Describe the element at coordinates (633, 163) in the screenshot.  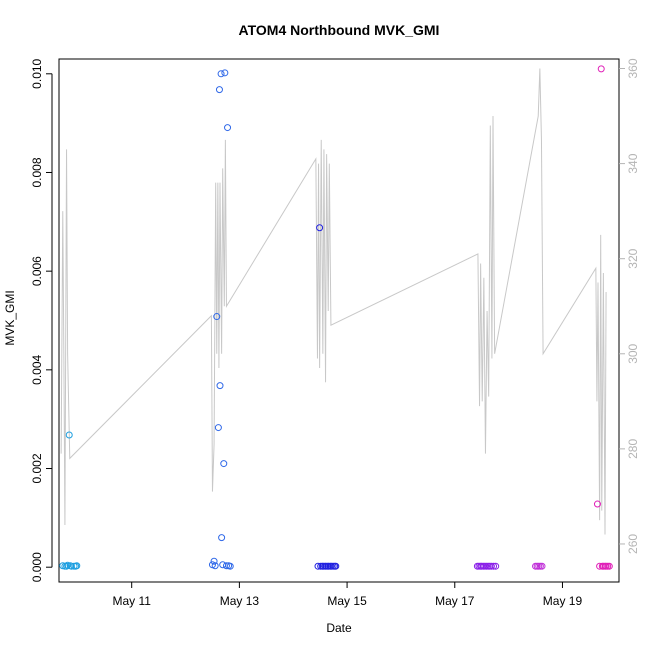
I see `y2-tick-label-4: 340` at that location.